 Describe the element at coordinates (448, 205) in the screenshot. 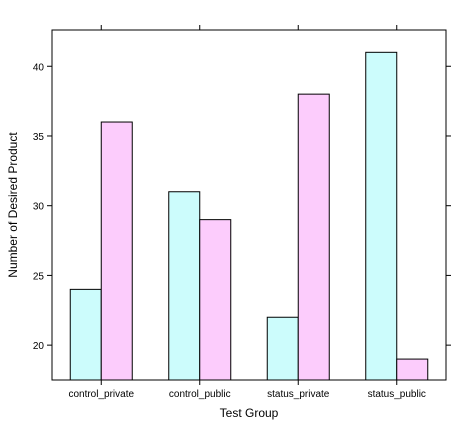

I see `y-axis-right` at that location.